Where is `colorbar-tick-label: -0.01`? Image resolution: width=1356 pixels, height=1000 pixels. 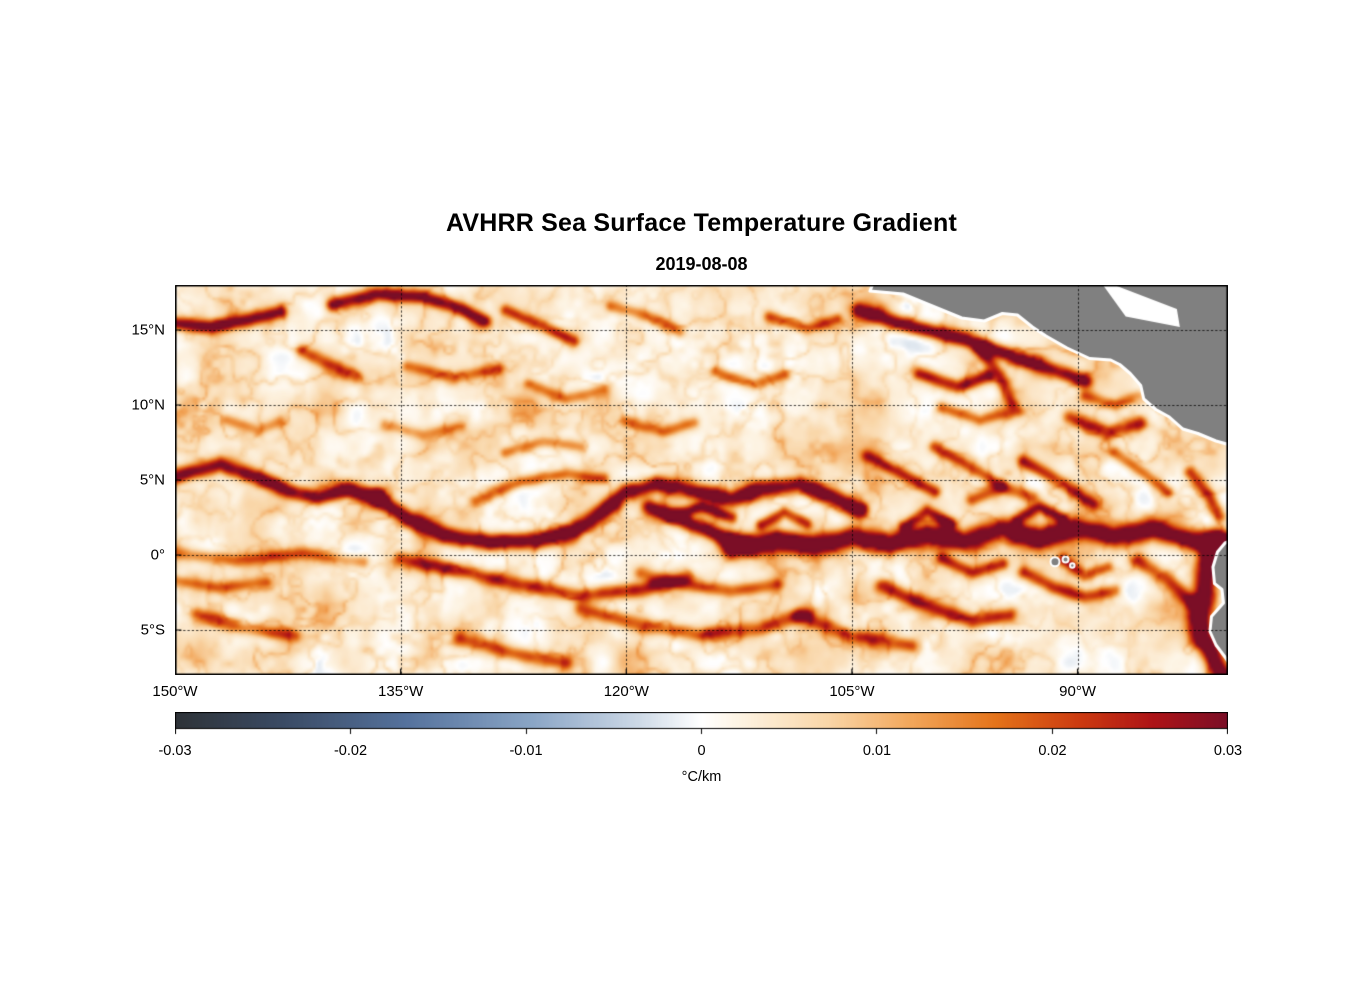
colorbar-tick-label: -0.01 is located at coordinates (526, 751).